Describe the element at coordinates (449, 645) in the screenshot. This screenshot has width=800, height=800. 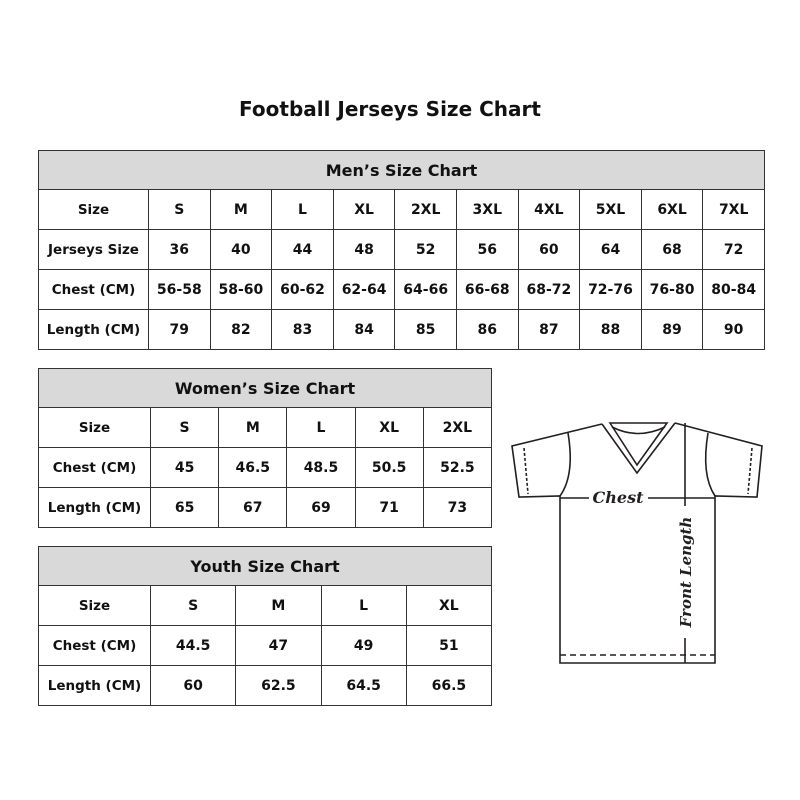
I see `table-cell: 51` at that location.